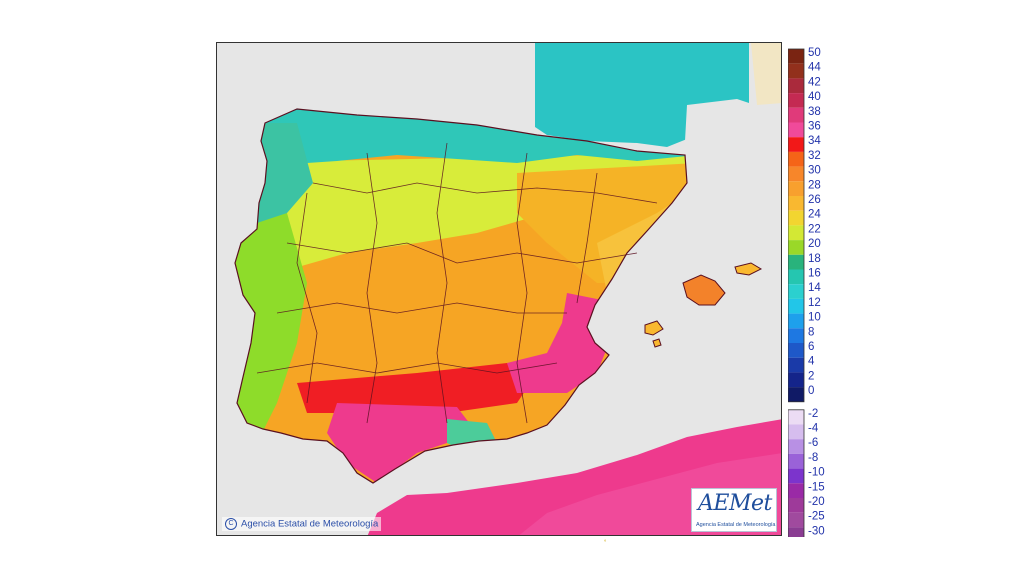 Image resolution: width=1024 pixels, height=576 pixels. I want to click on legend-label-pos-11: 24, so click(814, 215).